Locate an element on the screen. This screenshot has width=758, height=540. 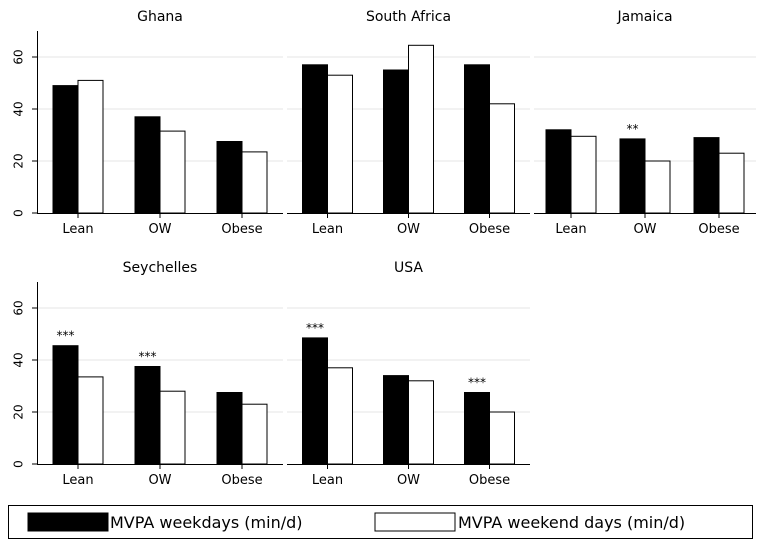
panel-1-x-tick-label: Lean is located at coordinates (77, 229).